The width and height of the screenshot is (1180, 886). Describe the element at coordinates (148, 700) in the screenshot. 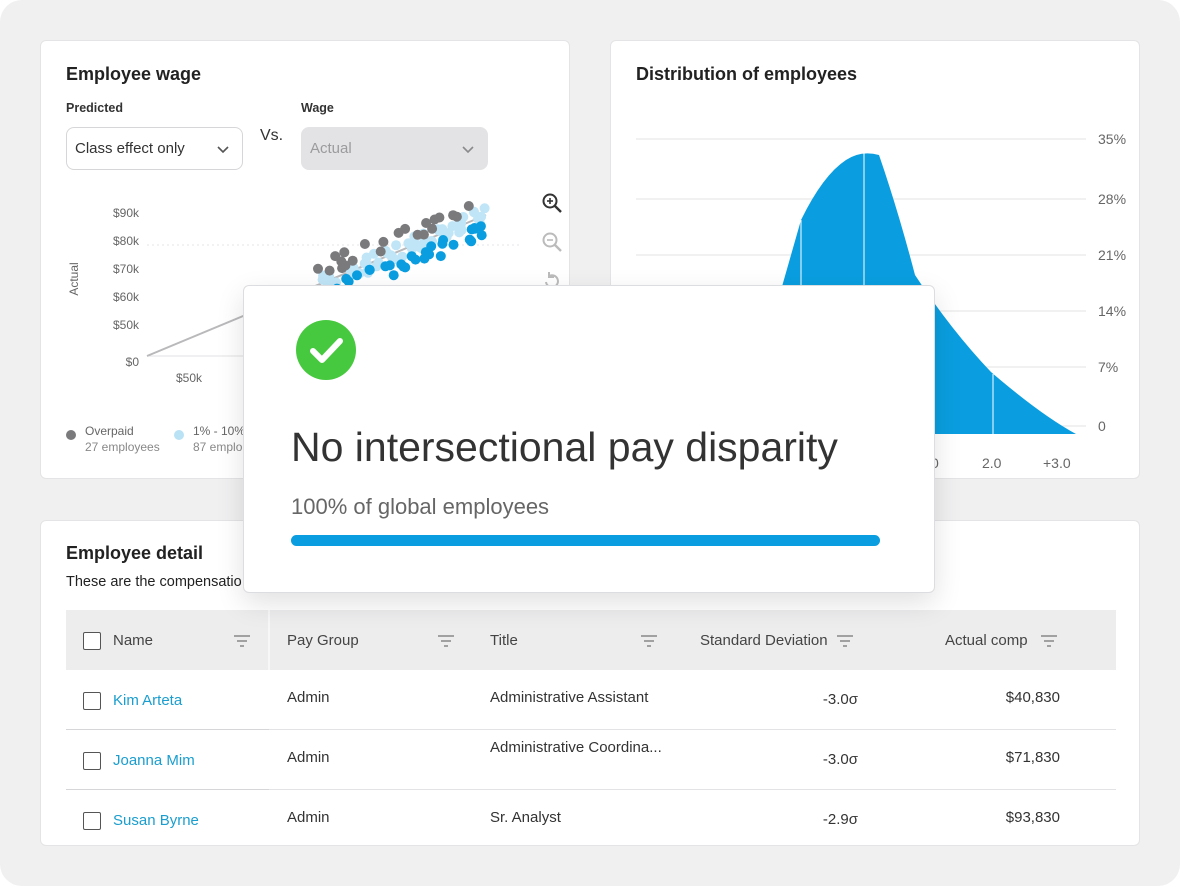

I see `employee-name-link: Kim Arteta` at that location.